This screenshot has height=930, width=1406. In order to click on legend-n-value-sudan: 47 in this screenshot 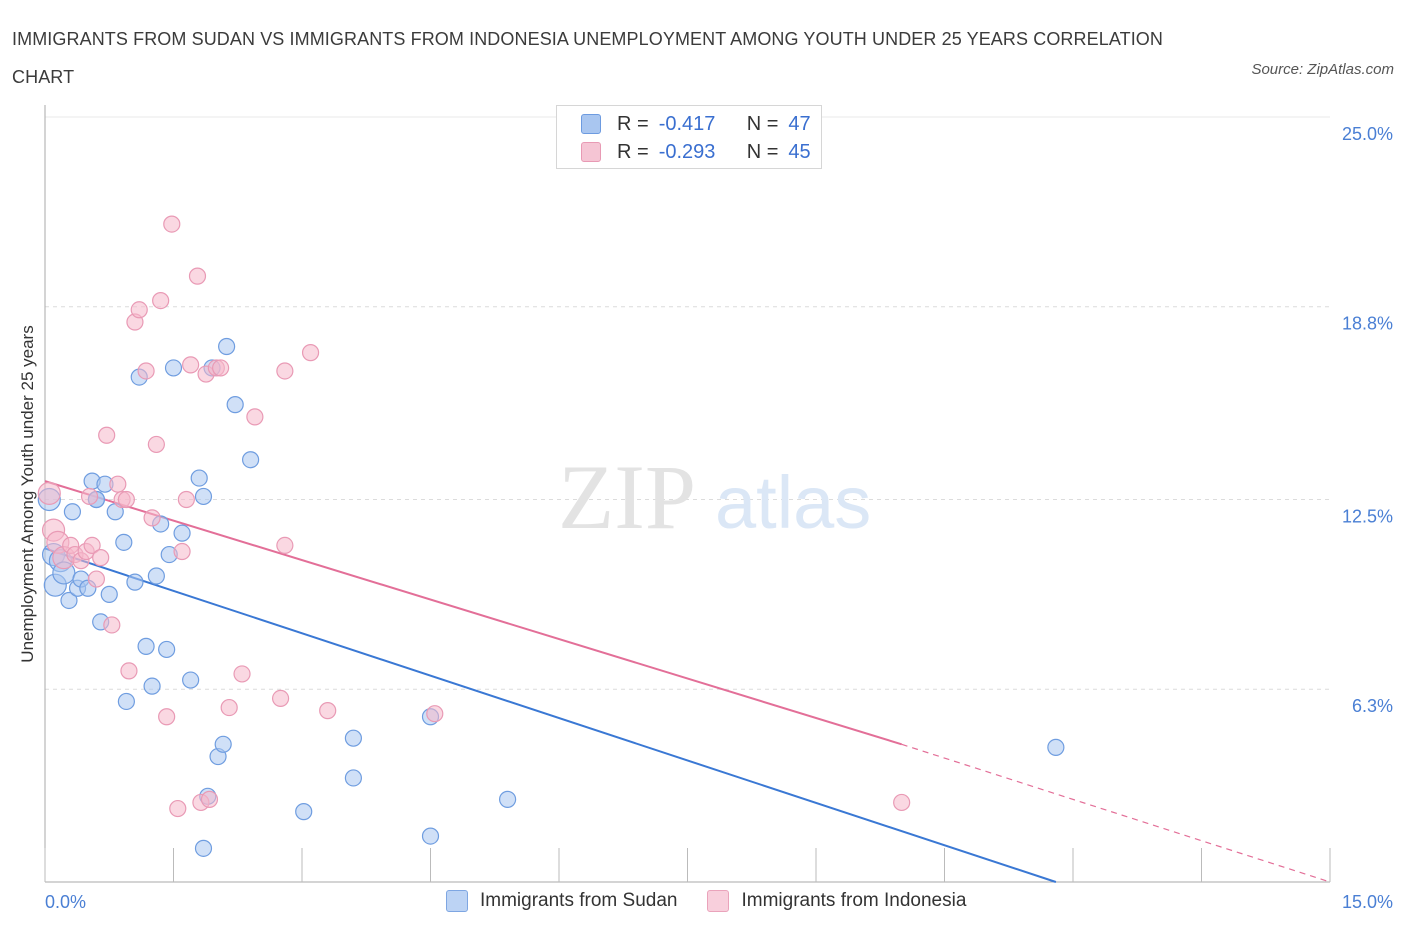, I will do `click(799, 123)`.